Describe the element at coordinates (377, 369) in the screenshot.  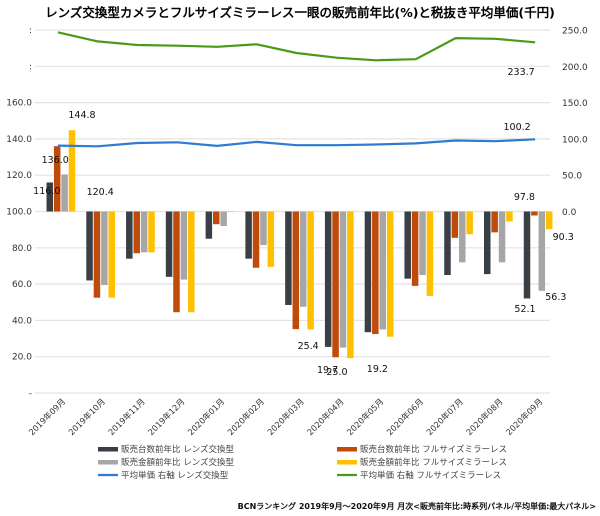
I see `data-label: 19.2` at that location.